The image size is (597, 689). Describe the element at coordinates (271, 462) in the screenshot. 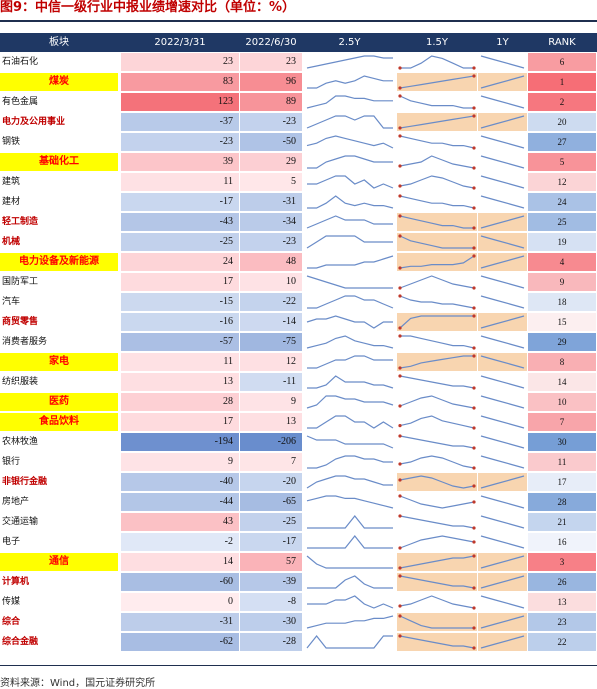

I see `growth-h1: 7` at that location.